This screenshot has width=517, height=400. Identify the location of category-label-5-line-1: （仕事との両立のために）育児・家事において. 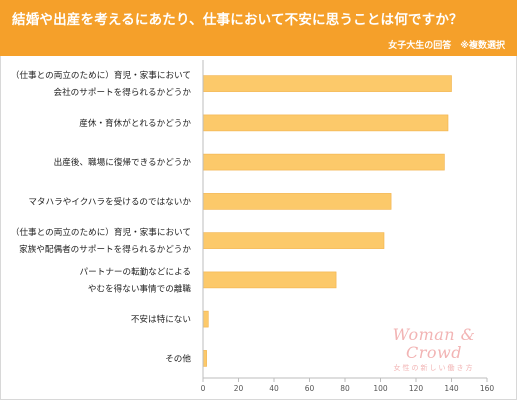
(101, 232).